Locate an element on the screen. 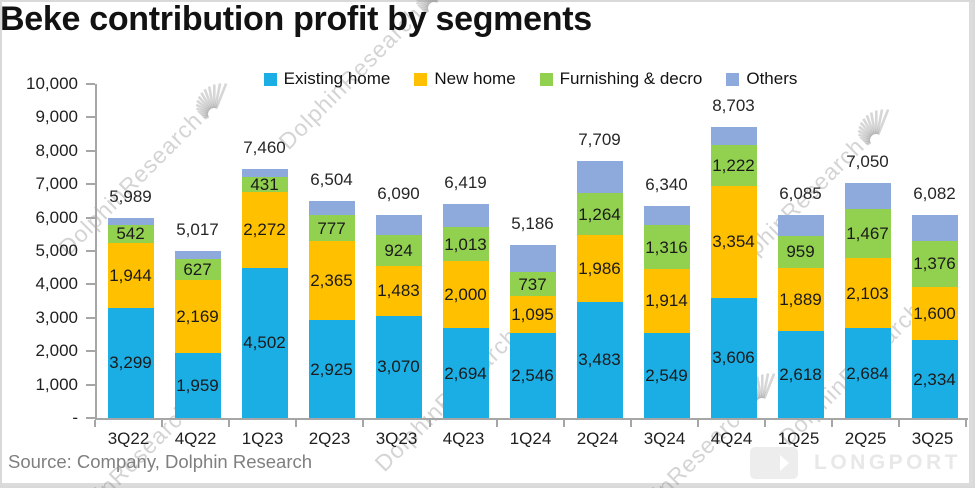  y-axis-tick-label: 9,000 is located at coordinates (56, 117).